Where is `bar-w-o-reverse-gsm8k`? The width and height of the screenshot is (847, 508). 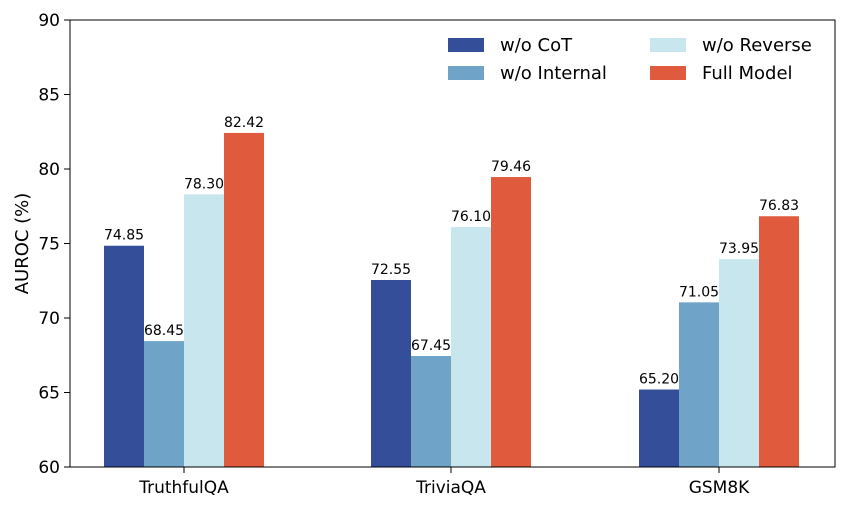 bar-w-o-reverse-gsm8k is located at coordinates (739, 363).